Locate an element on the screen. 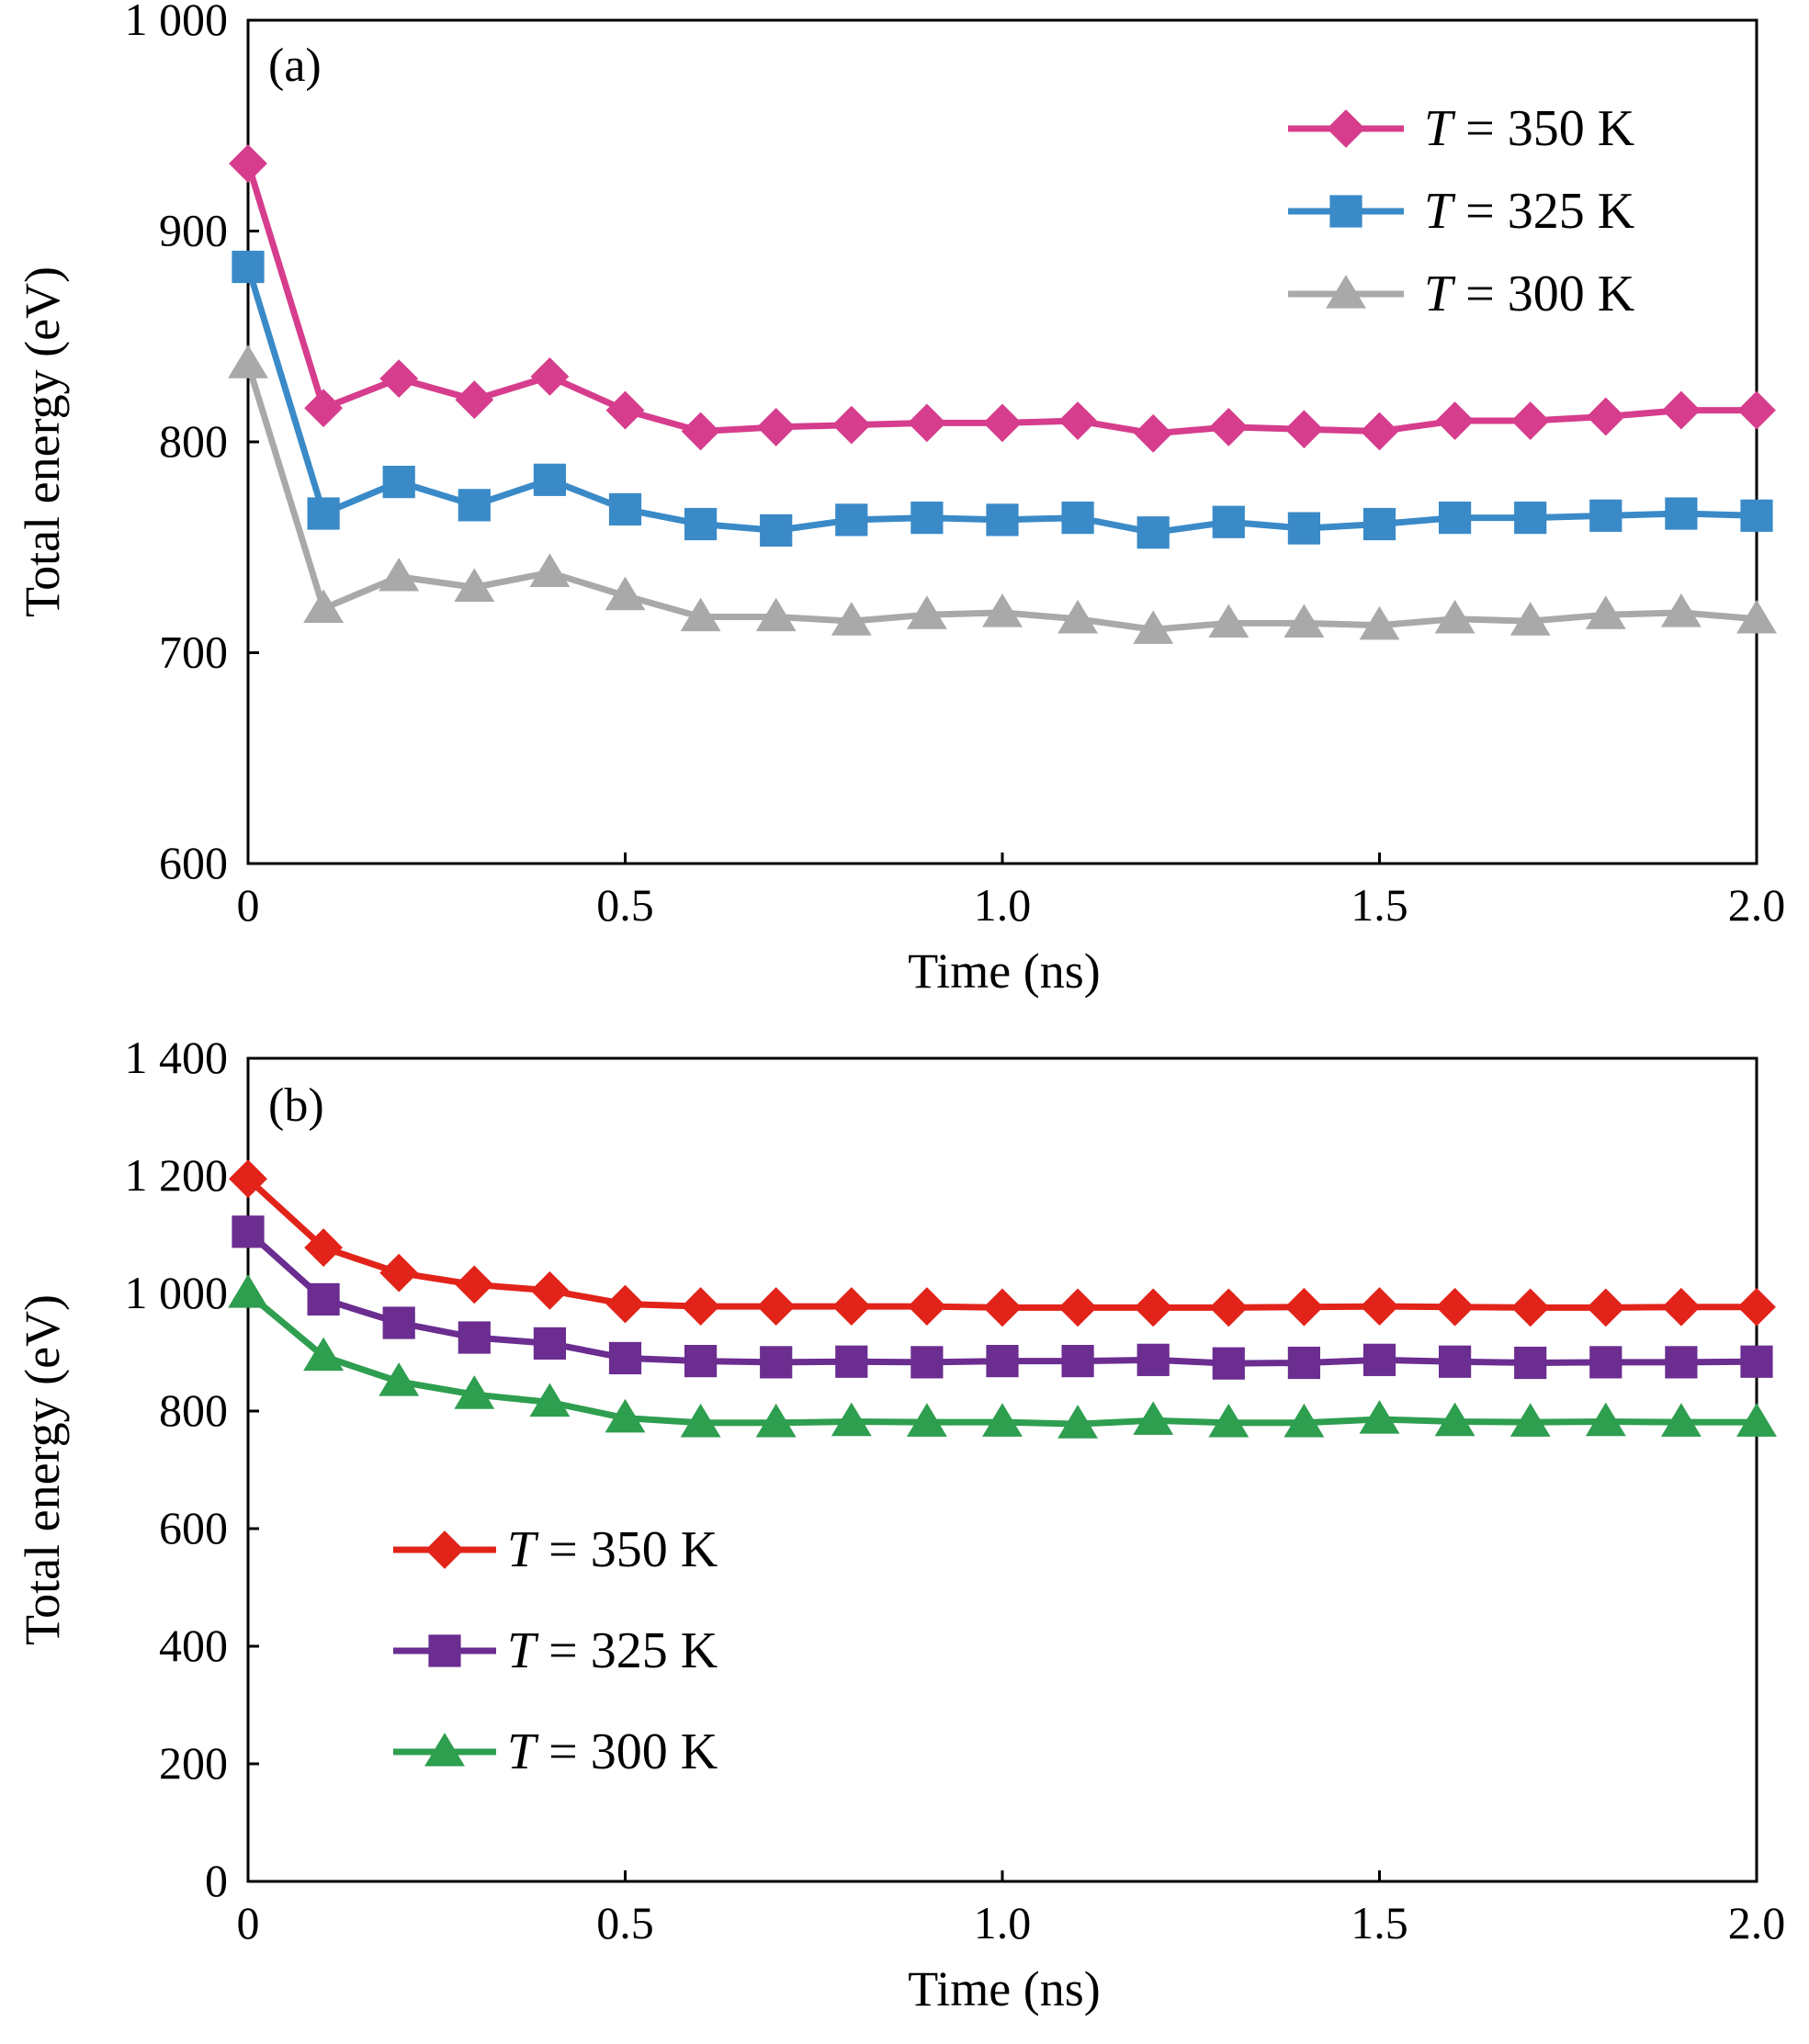 The image size is (1809, 2044). legend-label: T = 350 K is located at coordinates (613, 1549).